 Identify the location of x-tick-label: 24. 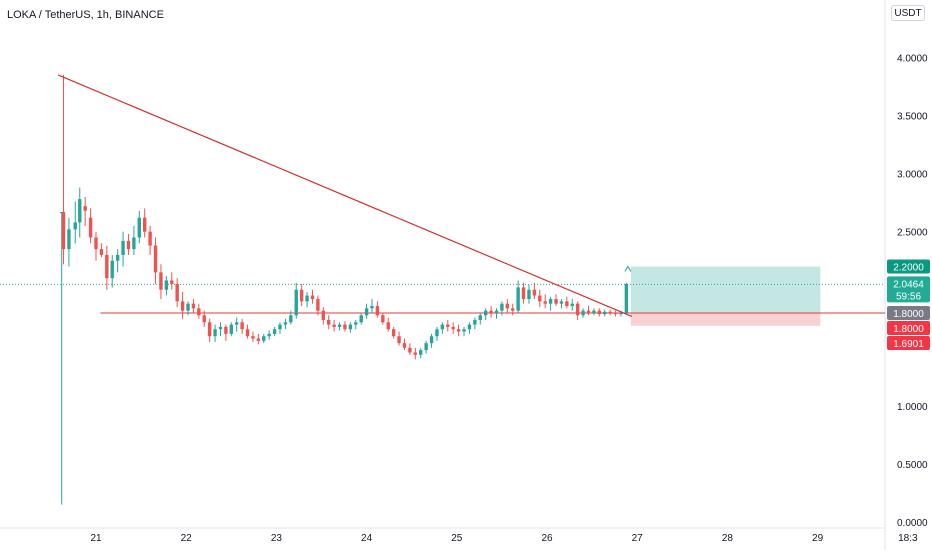
(367, 538).